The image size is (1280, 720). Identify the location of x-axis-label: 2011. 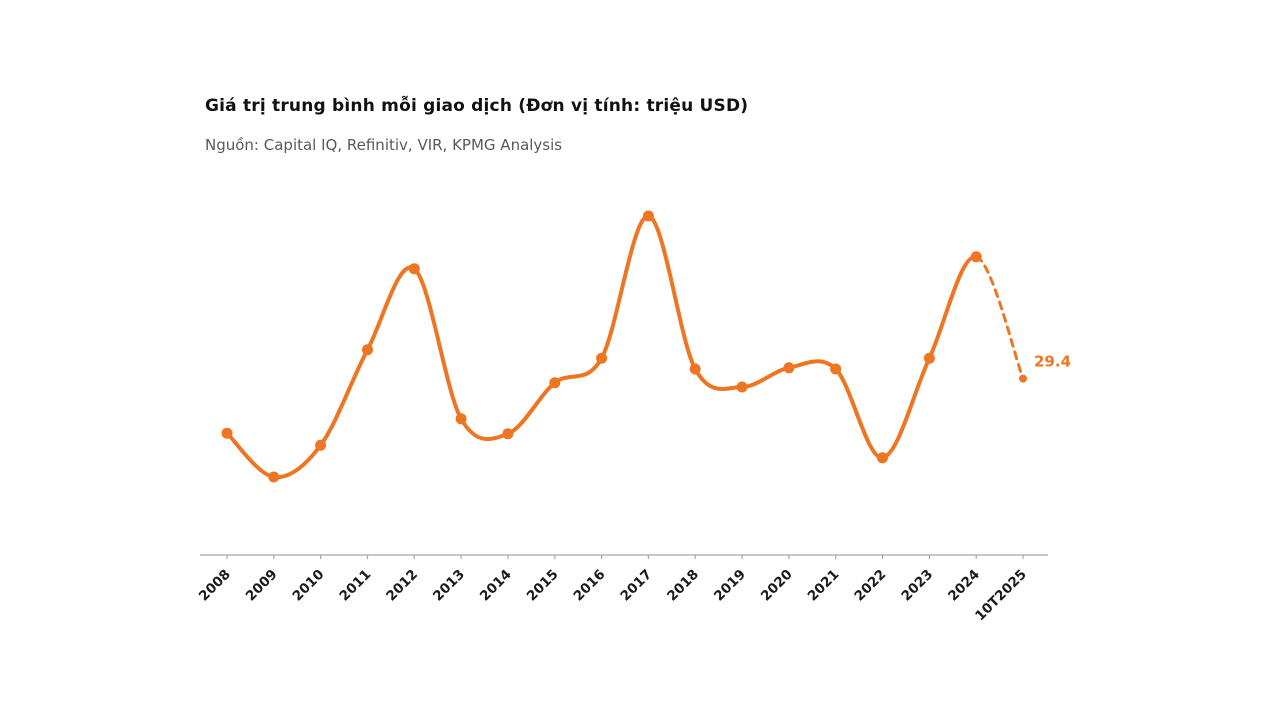
(355, 586).